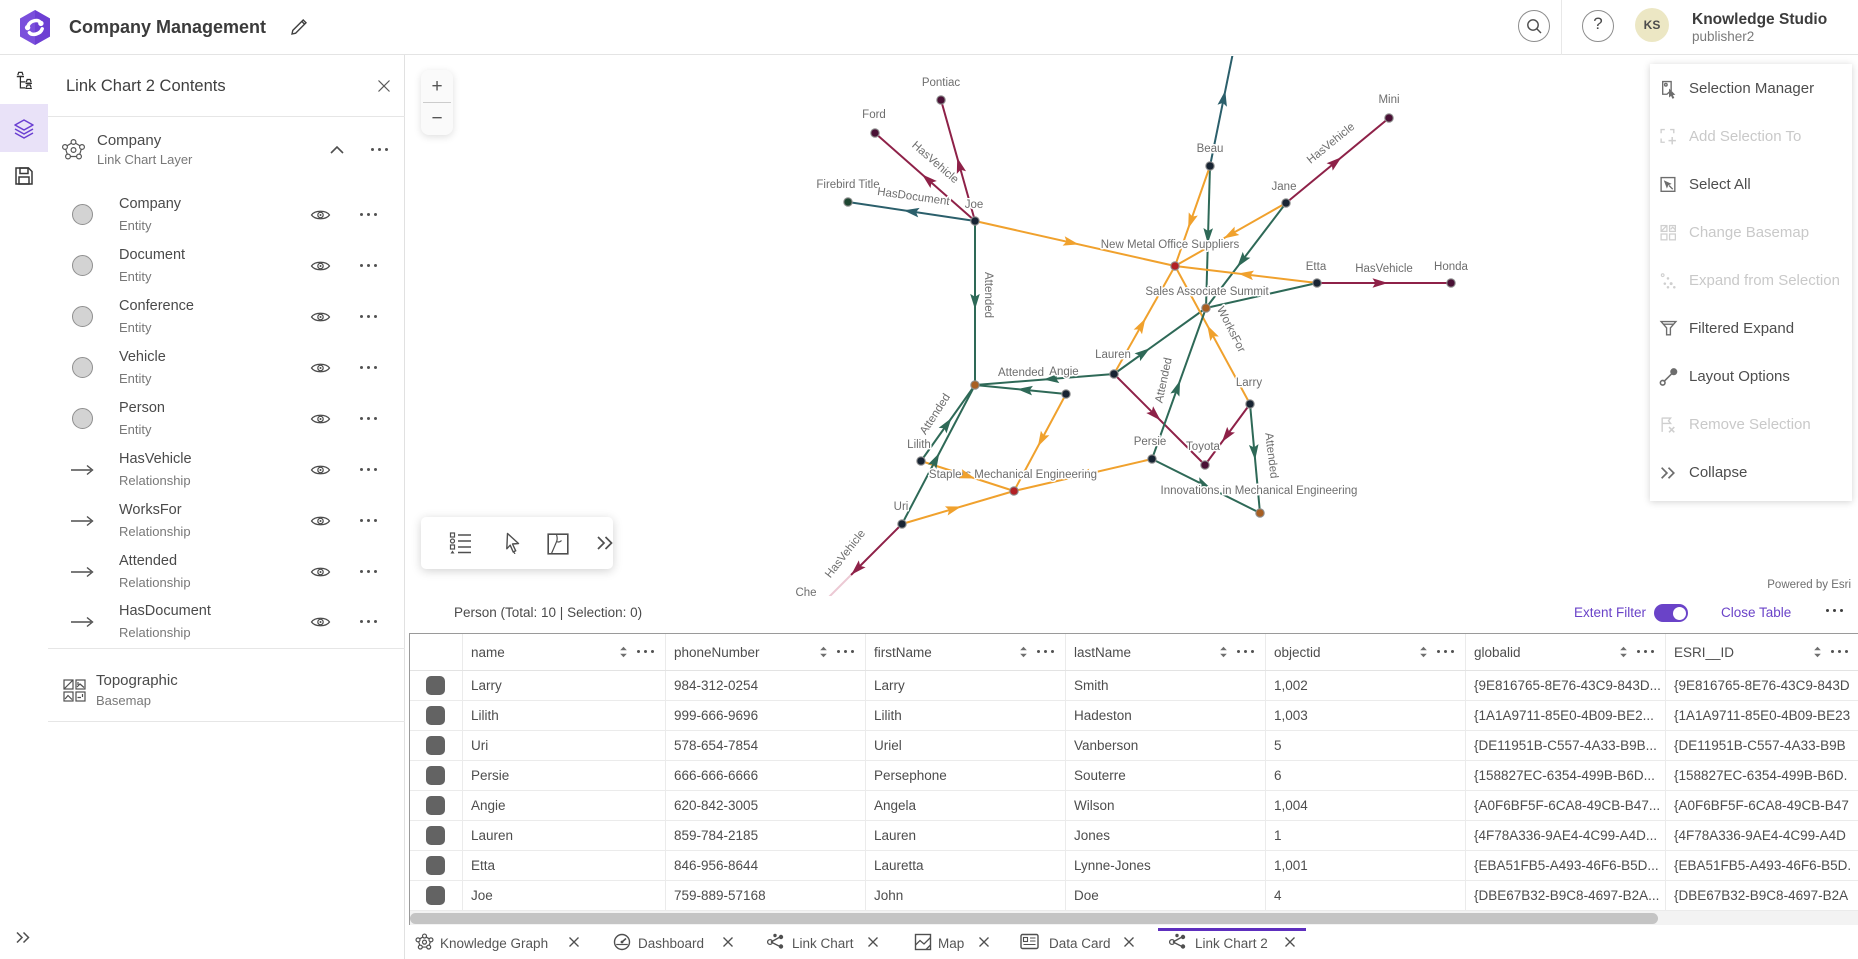  What do you see at coordinates (1451, 267) in the screenshot?
I see `svg-text: Honda` at bounding box center [1451, 267].